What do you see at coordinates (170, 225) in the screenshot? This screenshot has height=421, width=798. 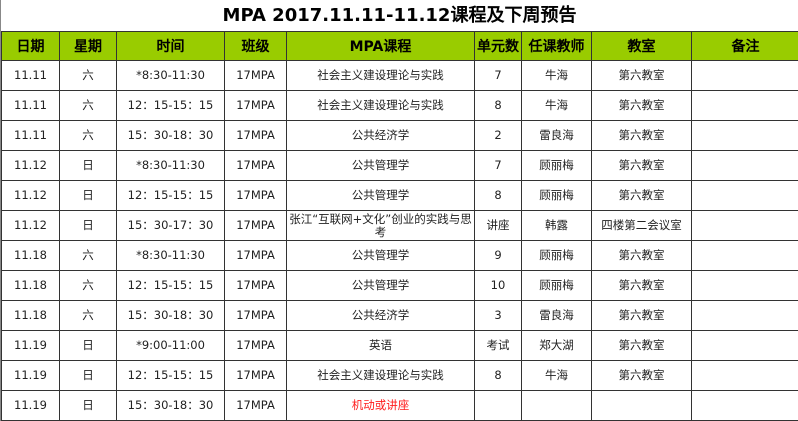 I see `cell-time: 15：30-17：30` at bounding box center [170, 225].